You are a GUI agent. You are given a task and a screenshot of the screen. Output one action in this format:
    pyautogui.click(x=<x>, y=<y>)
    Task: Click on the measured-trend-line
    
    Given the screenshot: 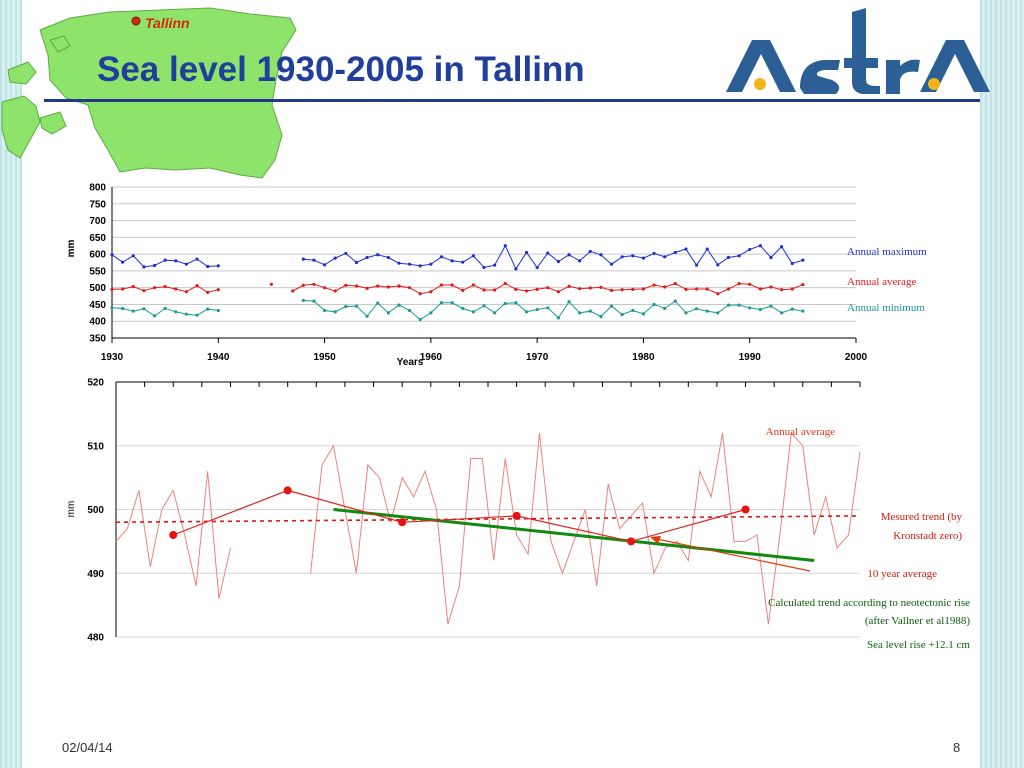 What is the action you would take?
    pyautogui.click(x=488, y=519)
    